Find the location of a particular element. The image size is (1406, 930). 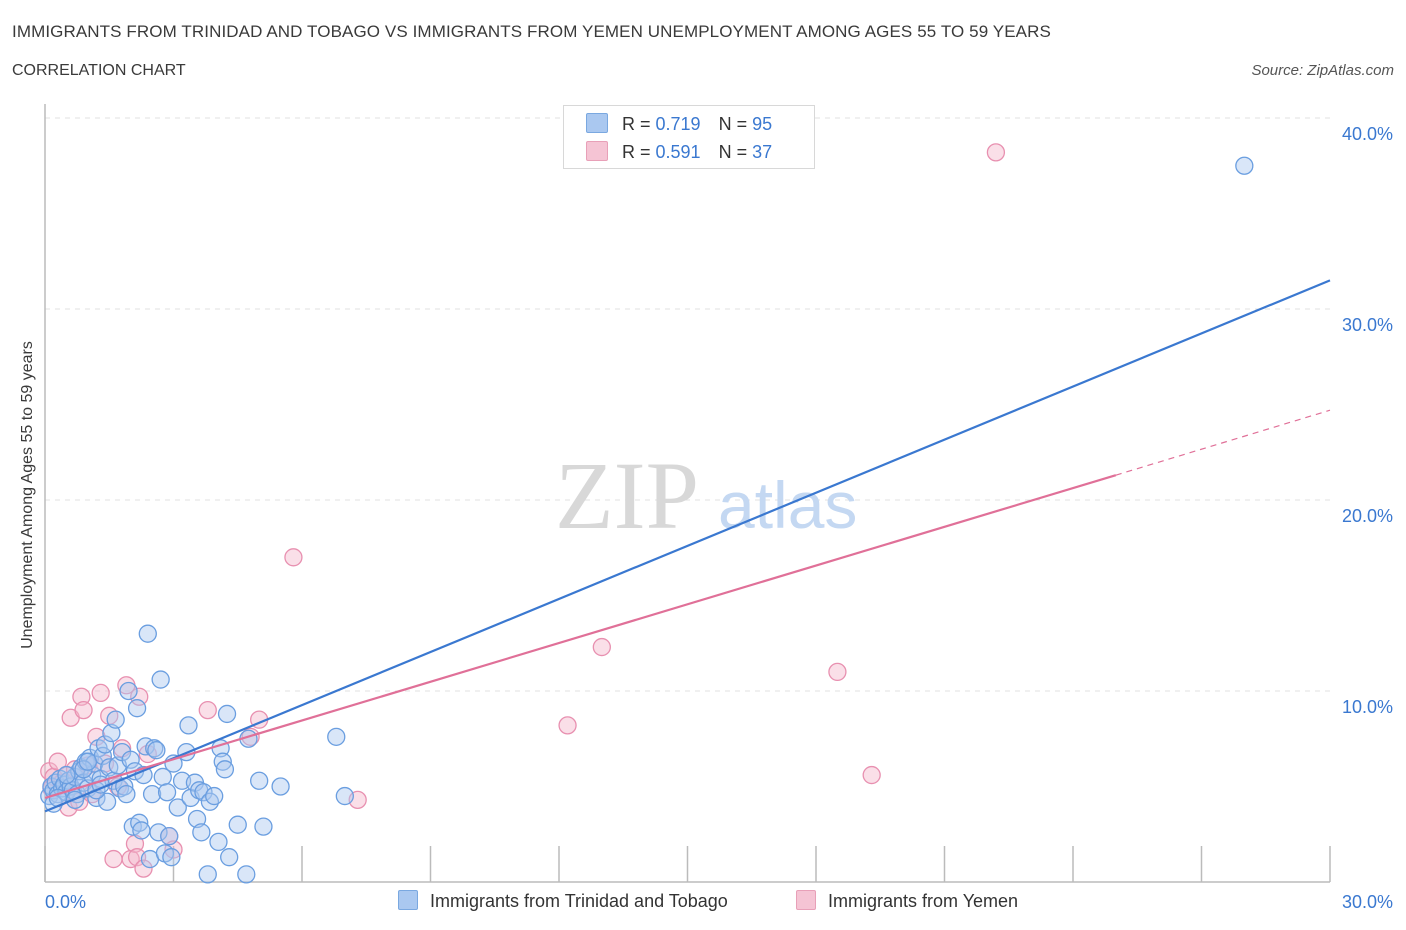

y-axis-label: Unemployment Among Ages 55 to 59 years is located at coordinates (27, 495).